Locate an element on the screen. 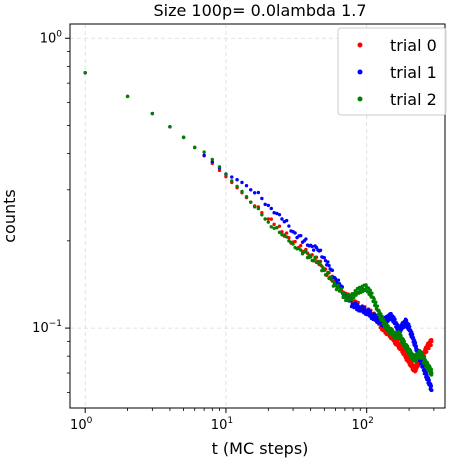 The height and width of the screenshot is (459, 453). legend-box is located at coordinates (392, 71).